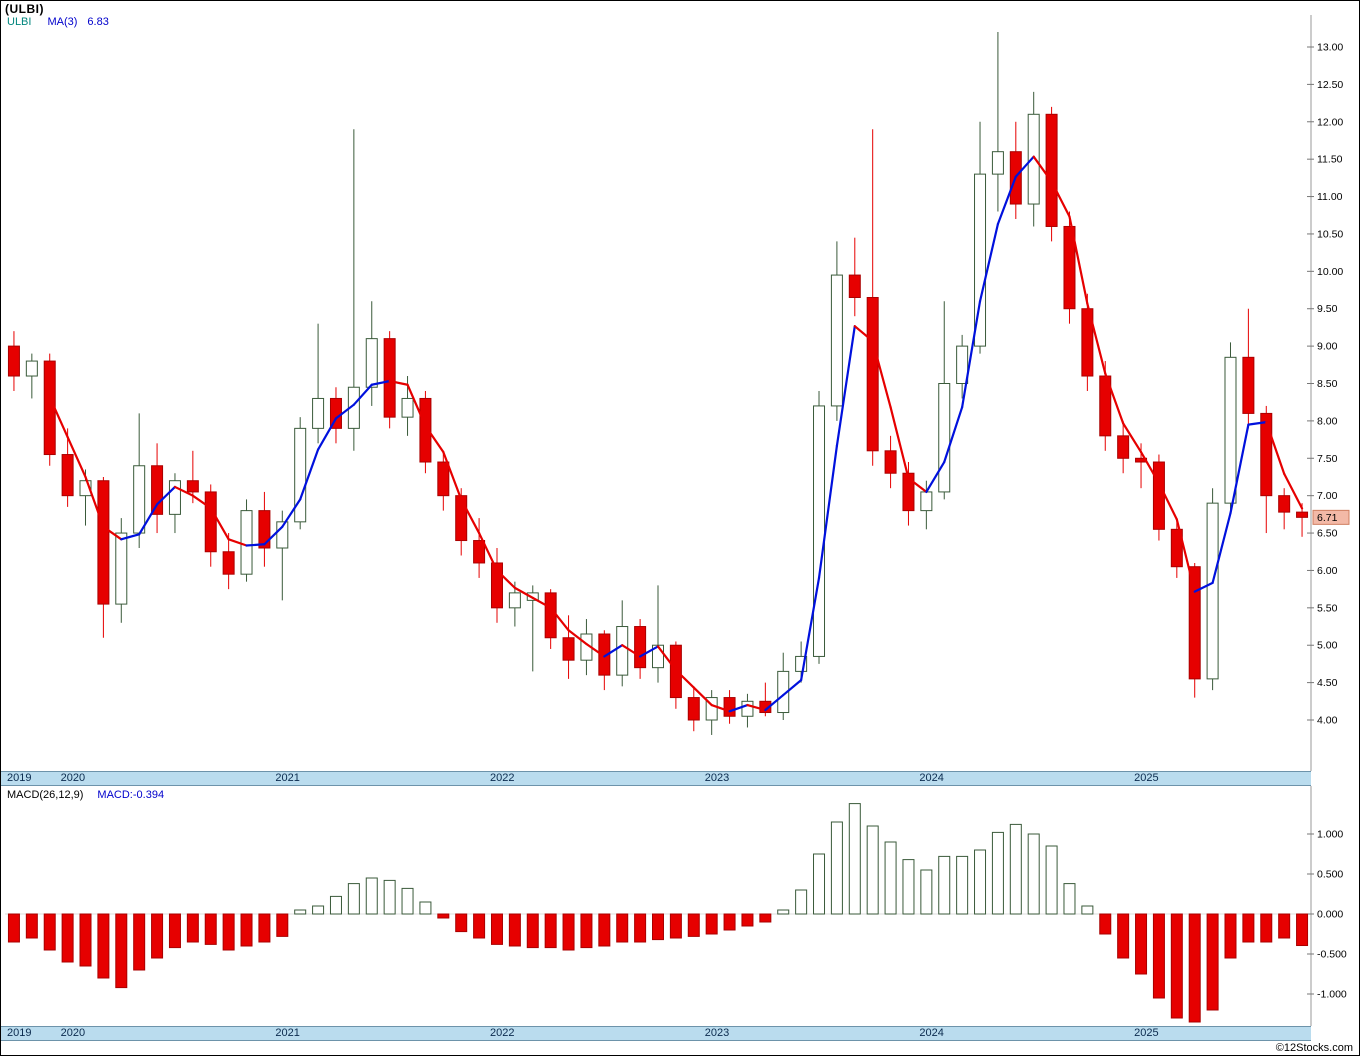 The height and width of the screenshot is (1056, 1360). Describe the element at coordinates (63, 22) in the screenshot. I see `price-legend: ULBI MA(3) 6.83` at that location.